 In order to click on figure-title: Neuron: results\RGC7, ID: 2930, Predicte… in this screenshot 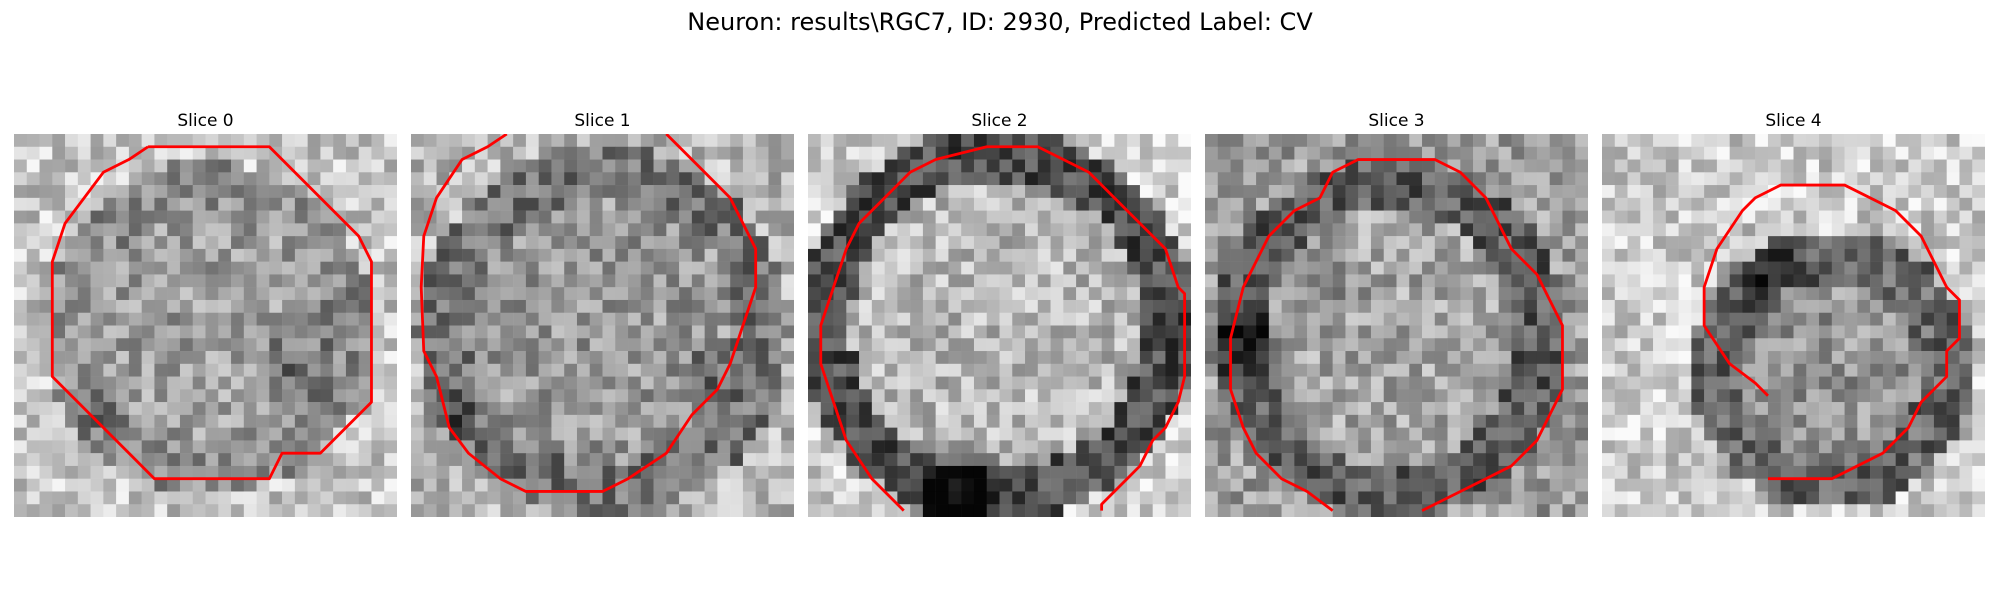, I will do `click(1000, 22)`.